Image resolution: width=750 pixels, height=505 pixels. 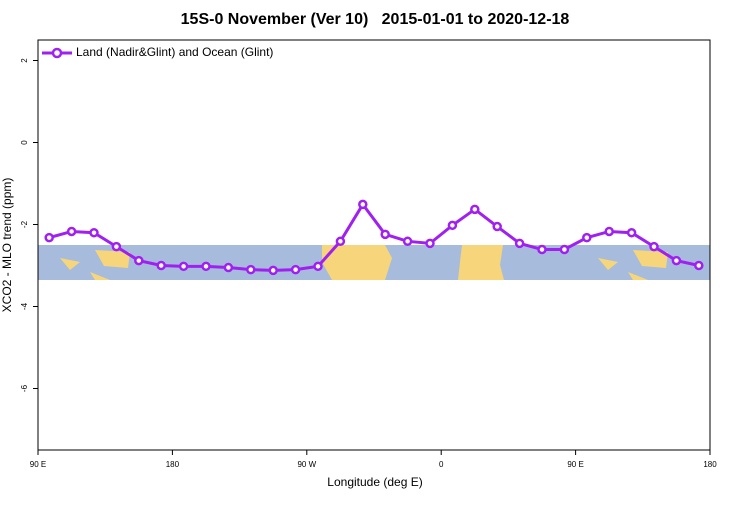 I want to click on legend-label: Land (Nadir&Glint) and Ocean (Glint), so click(x=174, y=52).